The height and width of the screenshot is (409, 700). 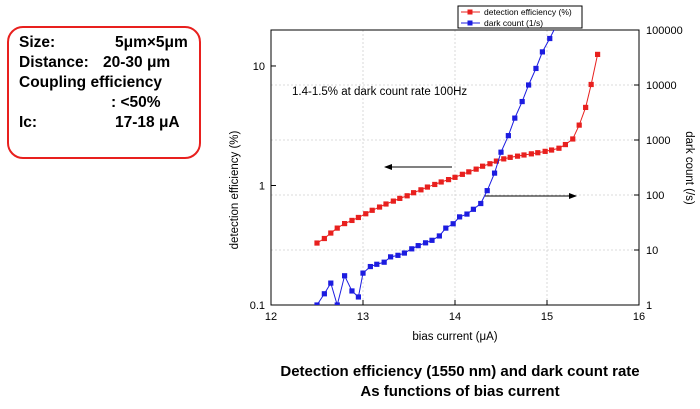 I want to click on spec-row-coupling-value: : <50%, so click(x=104, y=103).